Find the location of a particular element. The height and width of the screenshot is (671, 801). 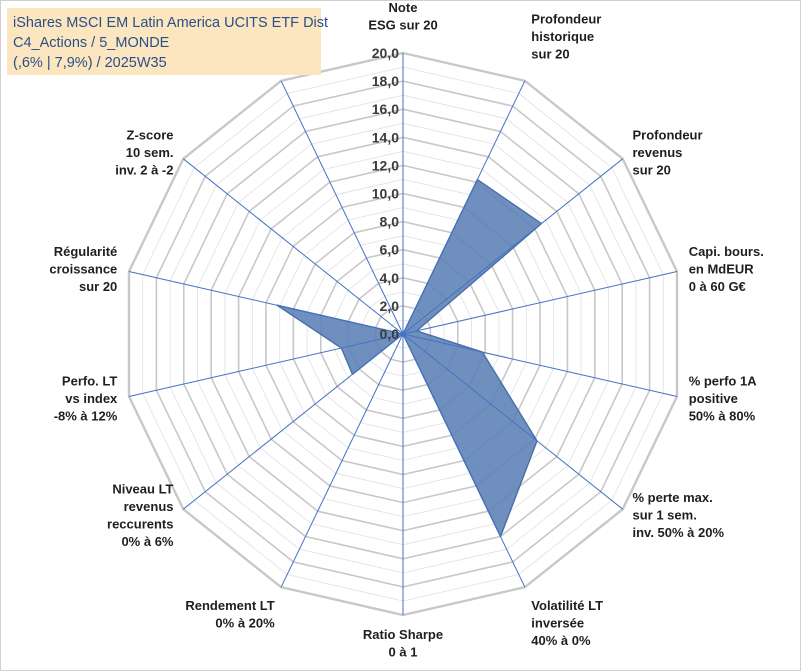

tick-label: 2,0 is located at coordinates (390, 306).